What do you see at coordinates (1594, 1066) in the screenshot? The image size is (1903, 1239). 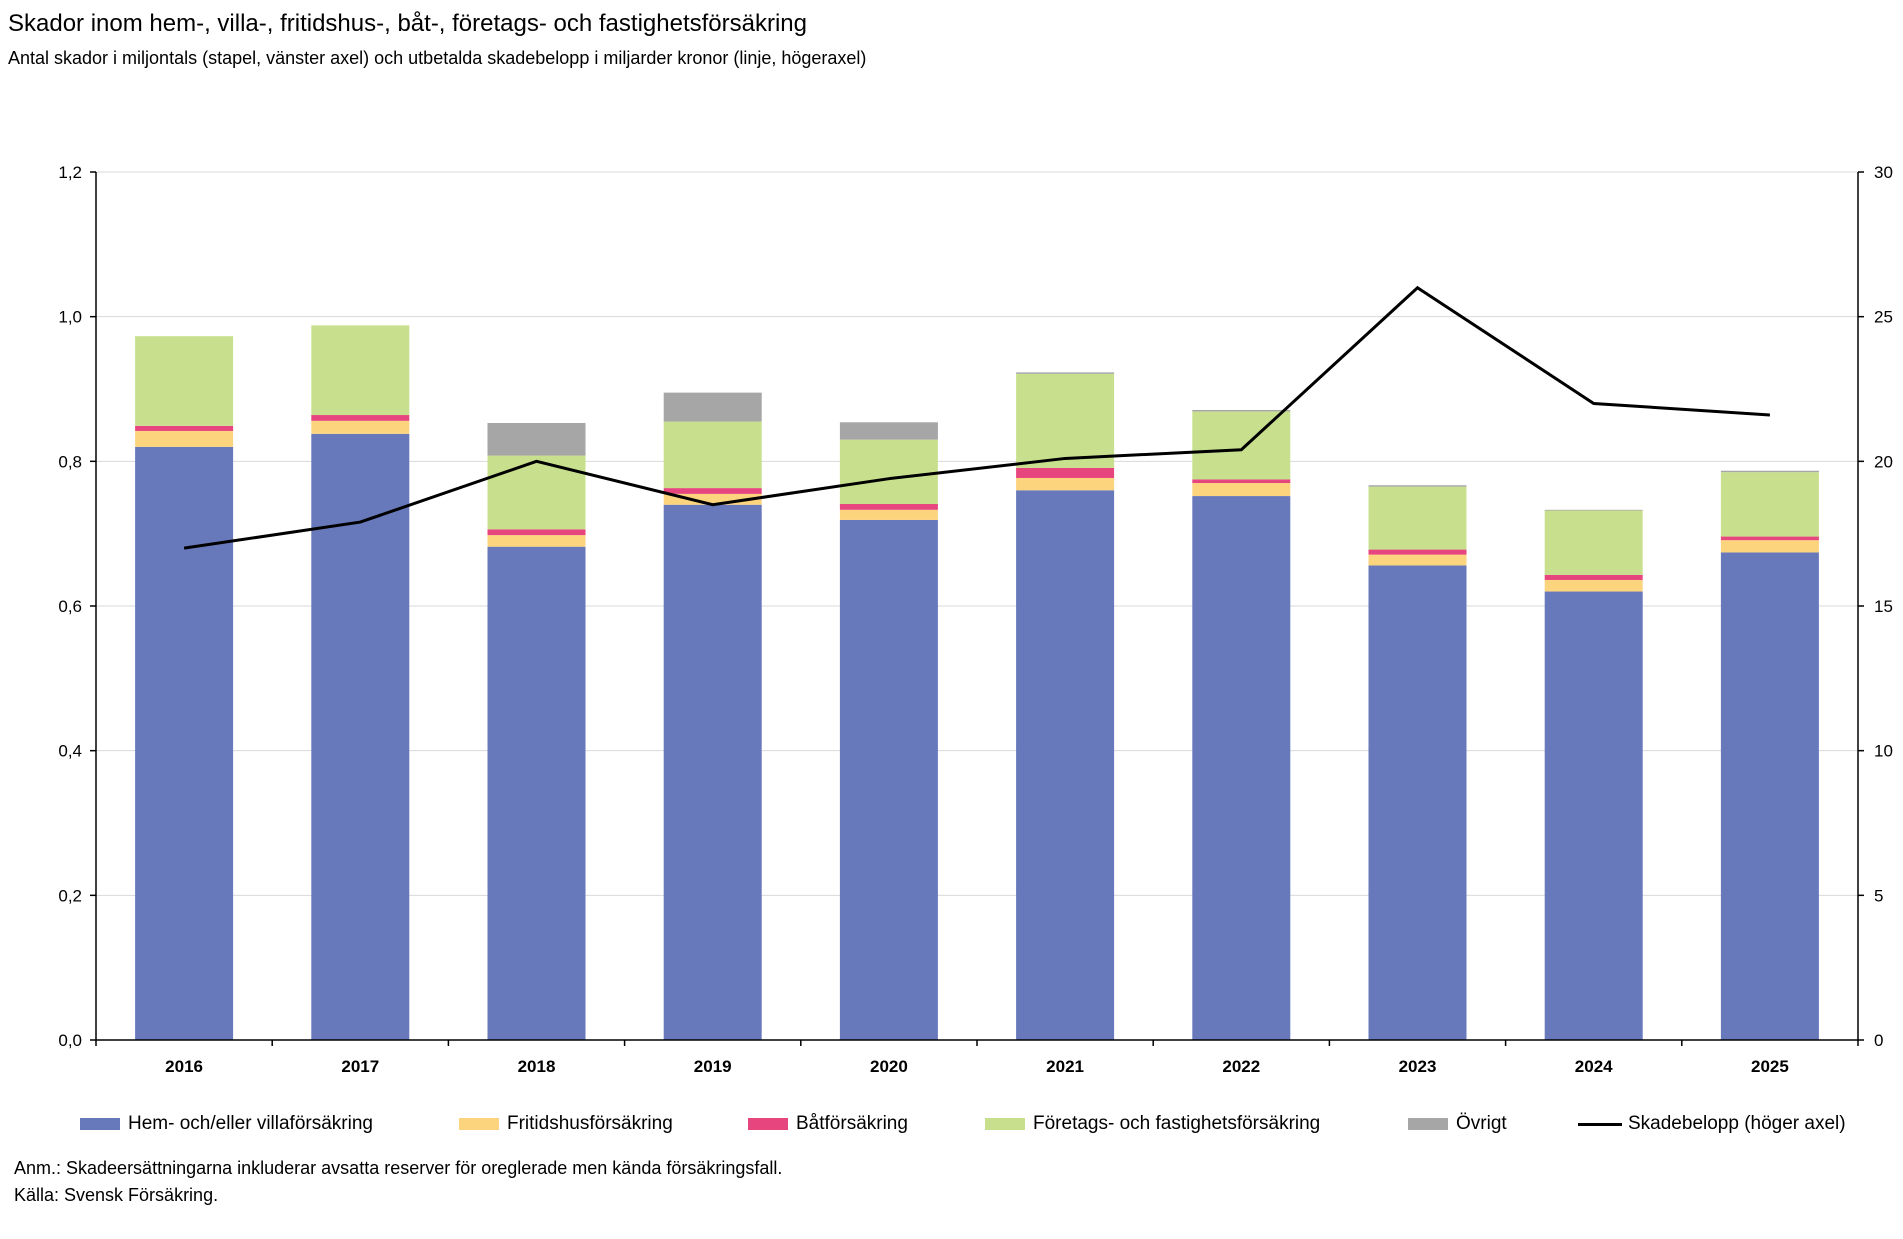 I see `x-tick-label: 2024` at bounding box center [1594, 1066].